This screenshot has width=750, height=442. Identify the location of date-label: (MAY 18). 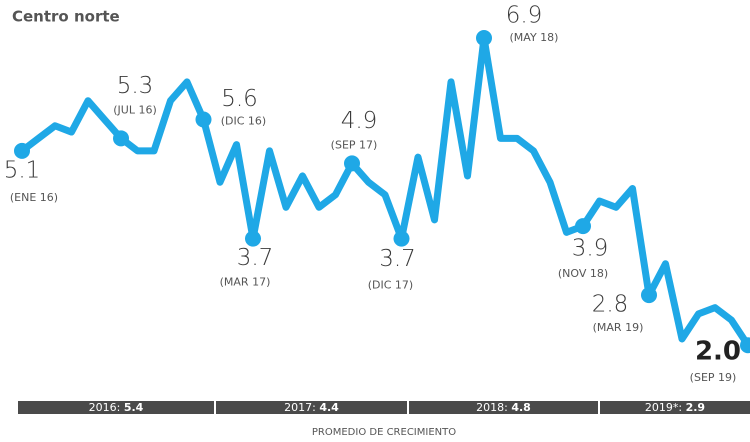
(534, 37).